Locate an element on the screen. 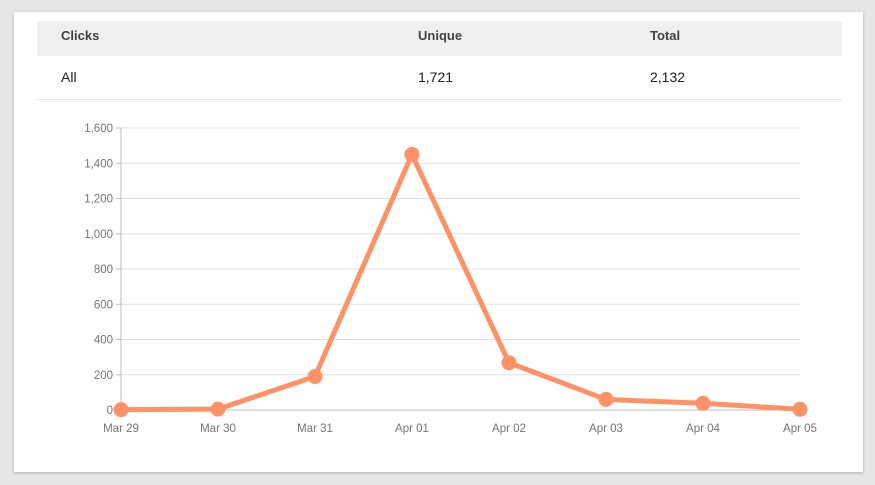  y-tick-label: 0 is located at coordinates (110, 411).